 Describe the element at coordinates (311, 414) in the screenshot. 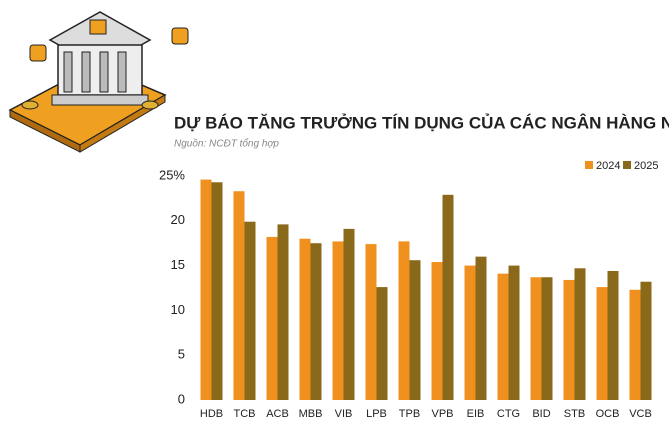

I see `x-tick-label: MBB` at that location.